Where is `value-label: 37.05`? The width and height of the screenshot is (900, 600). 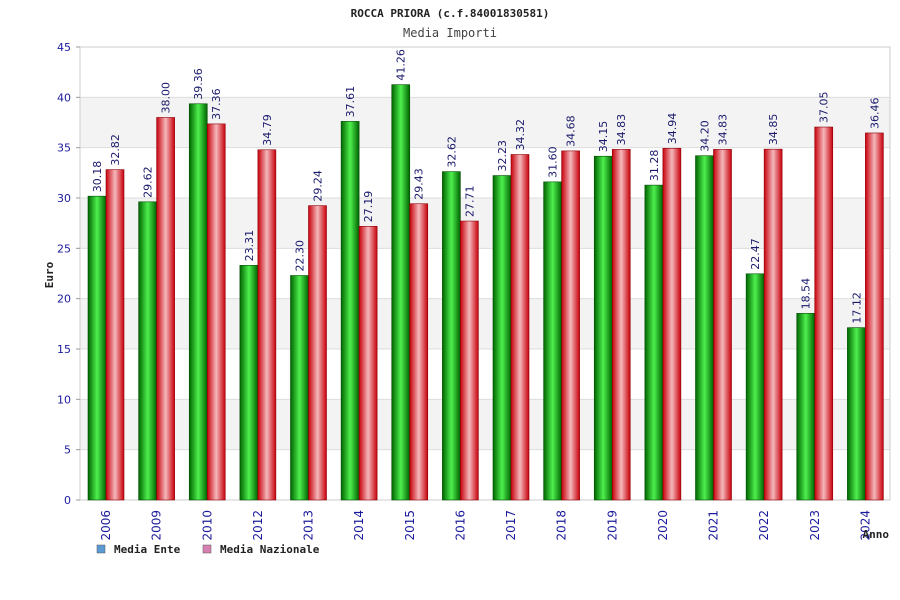
value-label: 37.05 is located at coordinates (824, 108).